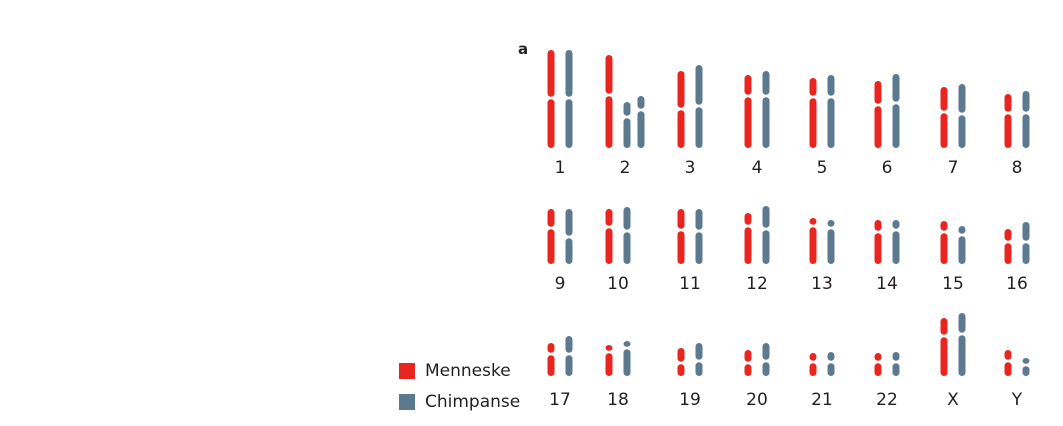 Image resolution: width=1063 pixels, height=426 pixels. Describe the element at coordinates (609, 217) in the screenshot. I see `chromosome-10-human-upper-arm` at that location.